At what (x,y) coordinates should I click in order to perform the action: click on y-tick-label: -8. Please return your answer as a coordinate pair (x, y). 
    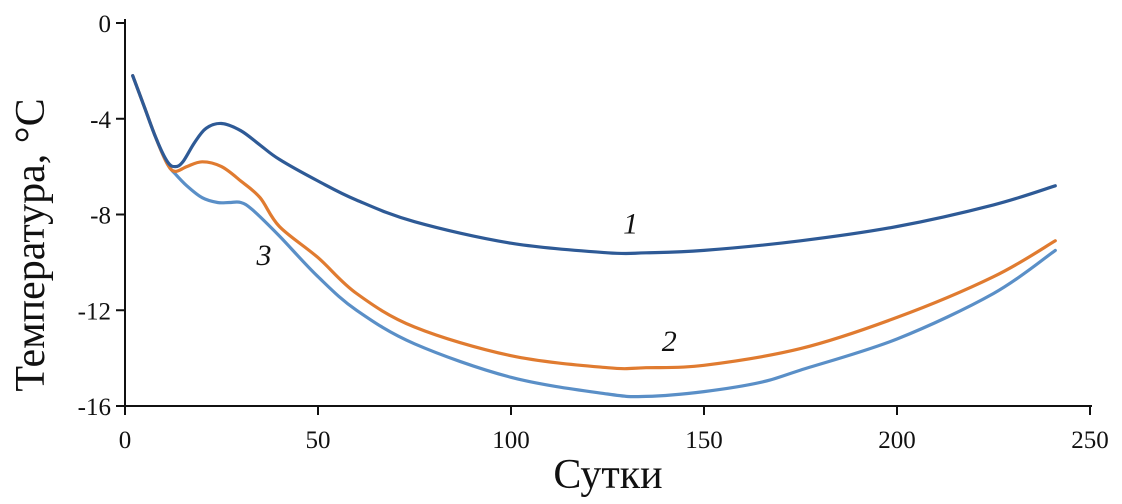
    Looking at the image, I should click on (100, 216).